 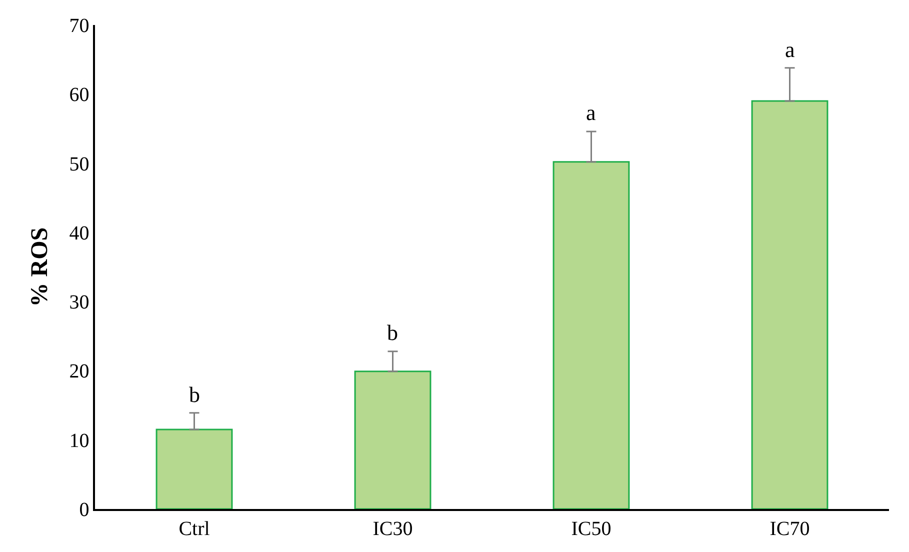 I want to click on y-tick-label: 40, so click(x=79, y=233).